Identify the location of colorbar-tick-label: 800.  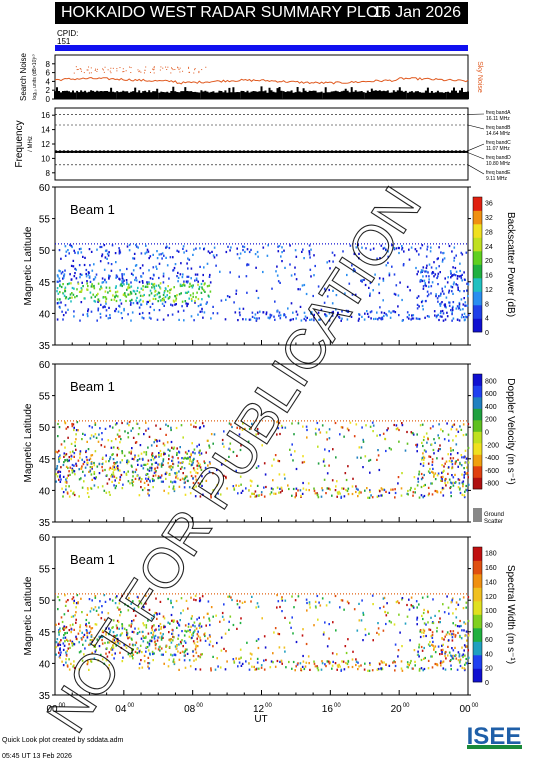
(491, 381).